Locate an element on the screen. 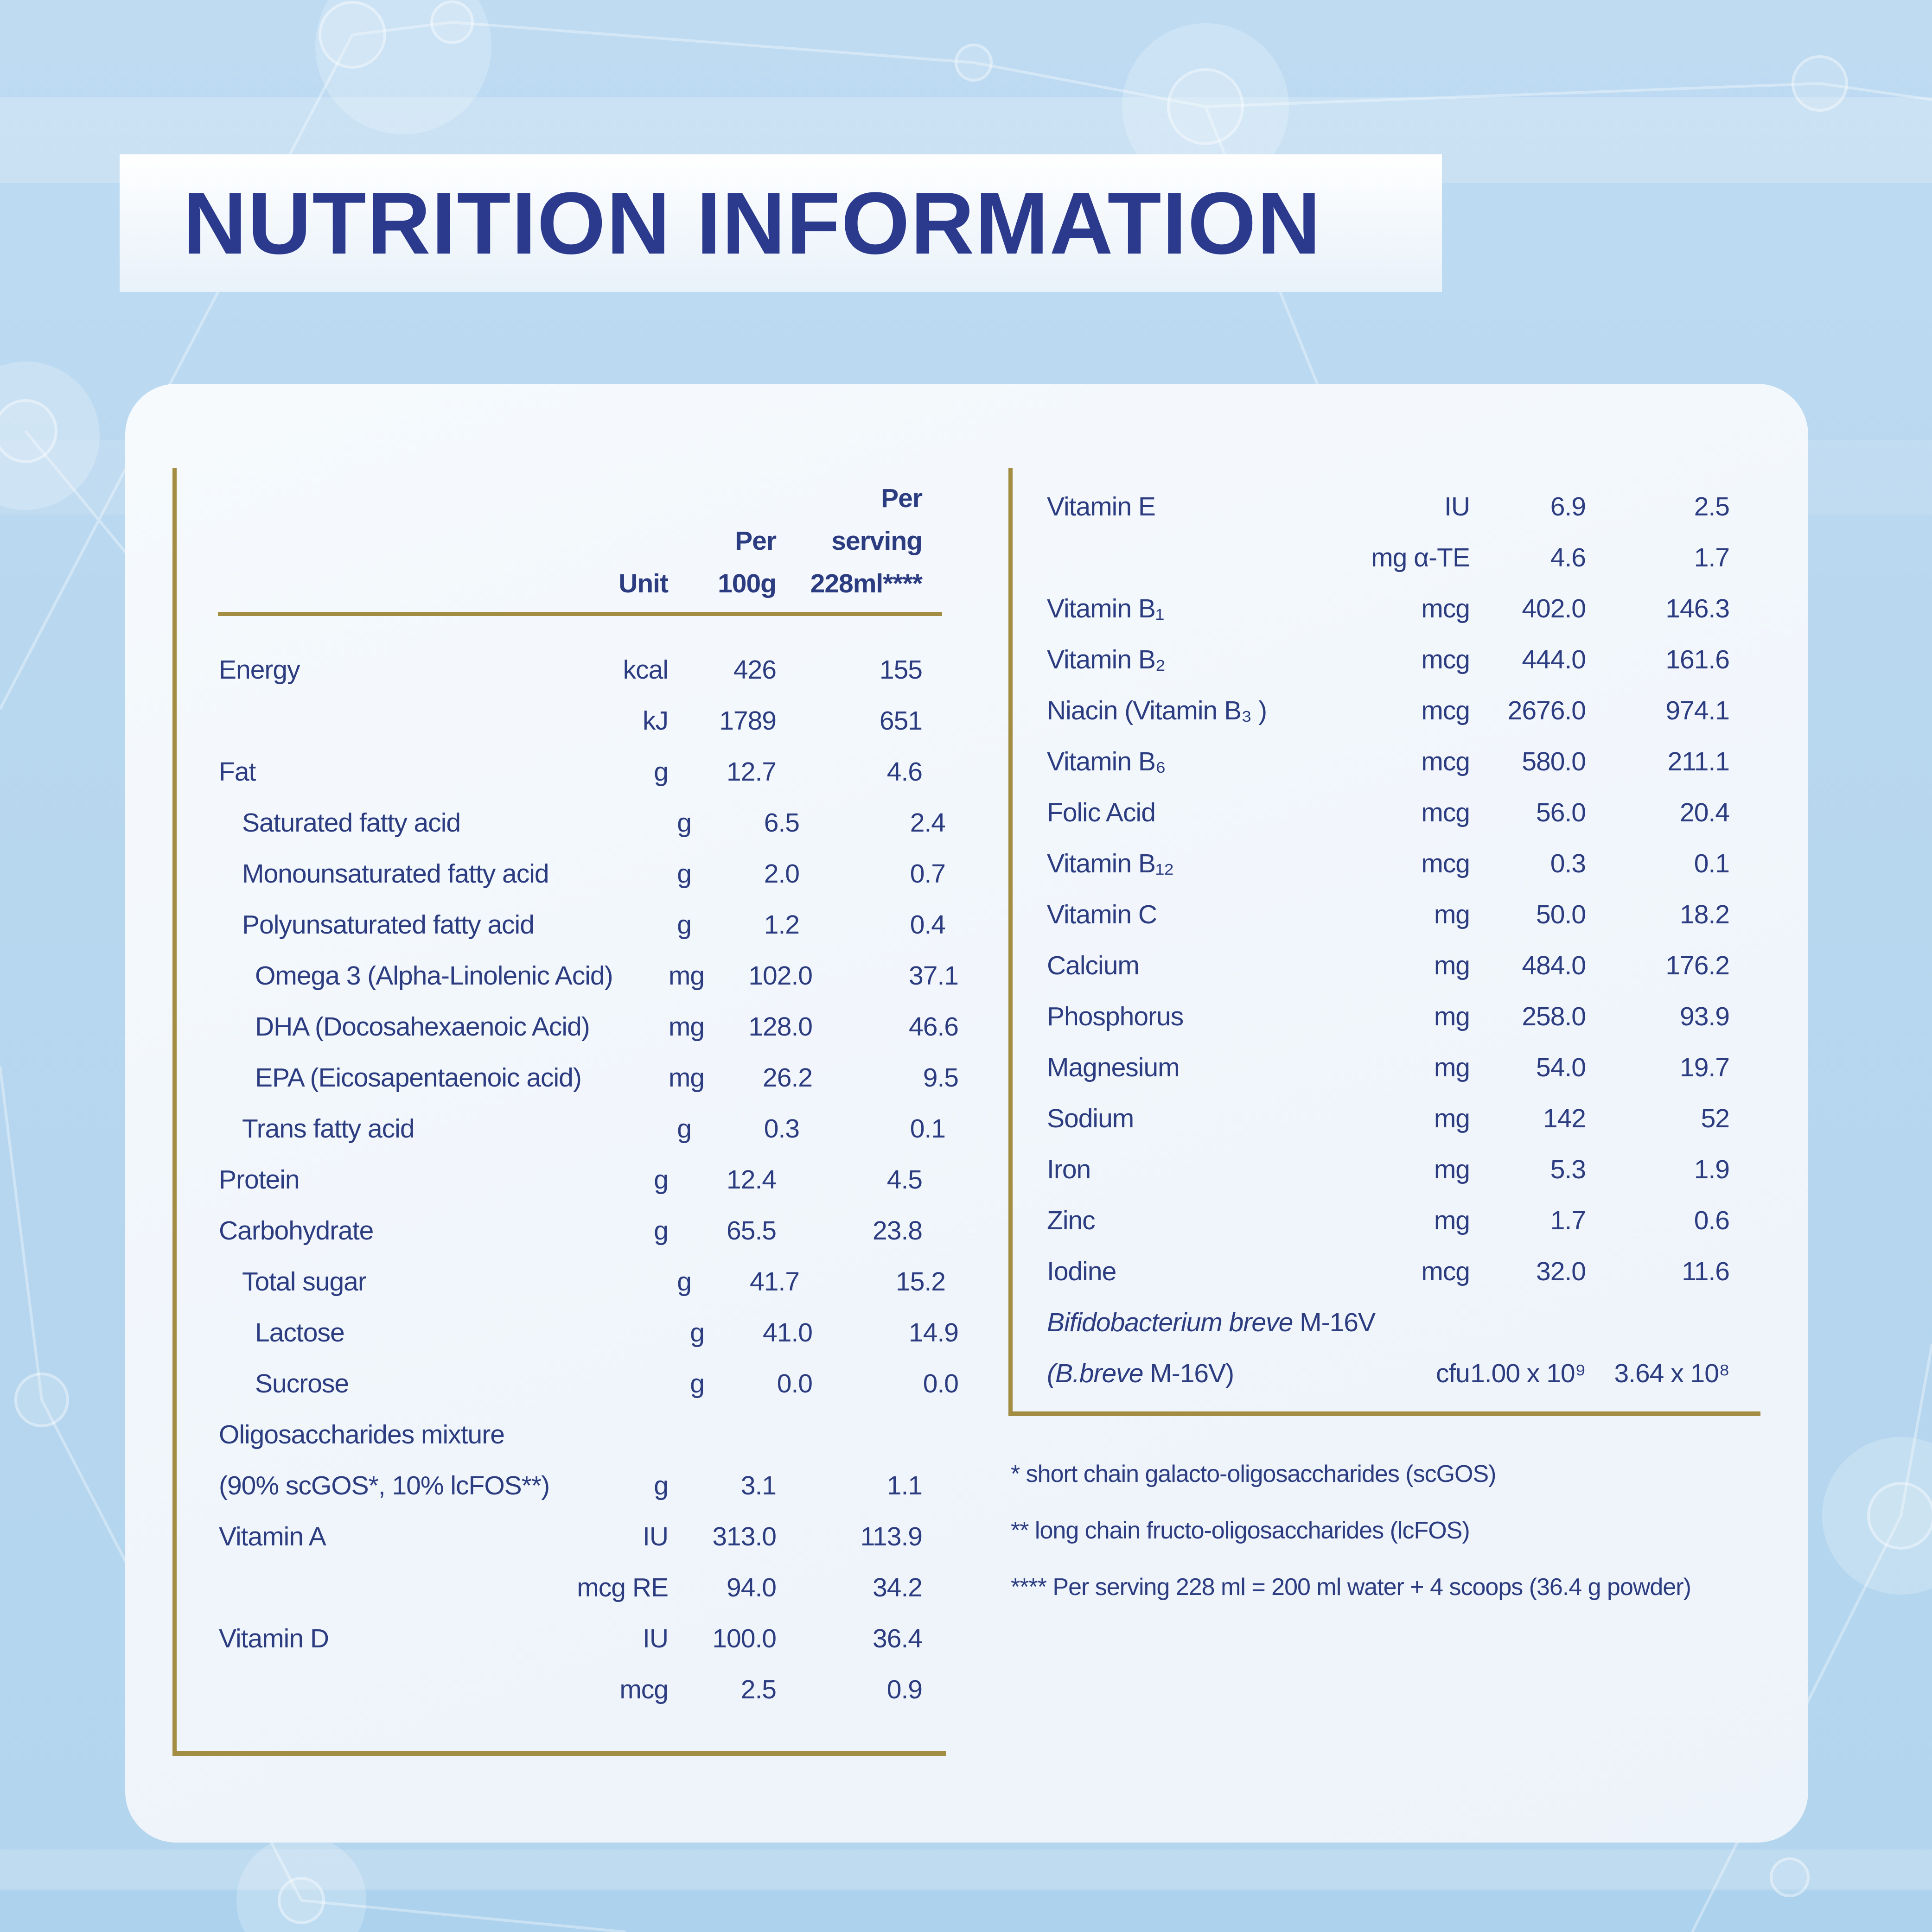 Image resolution: width=1932 pixels, height=1932 pixels. row-unit: kcal is located at coordinates (646, 670).